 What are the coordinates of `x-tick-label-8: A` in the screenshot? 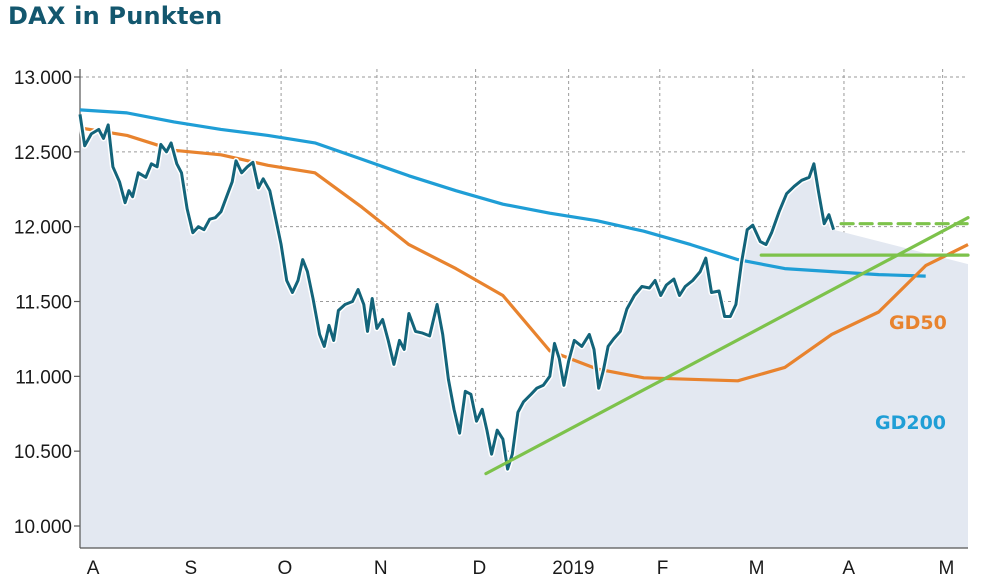 It's located at (848, 568).